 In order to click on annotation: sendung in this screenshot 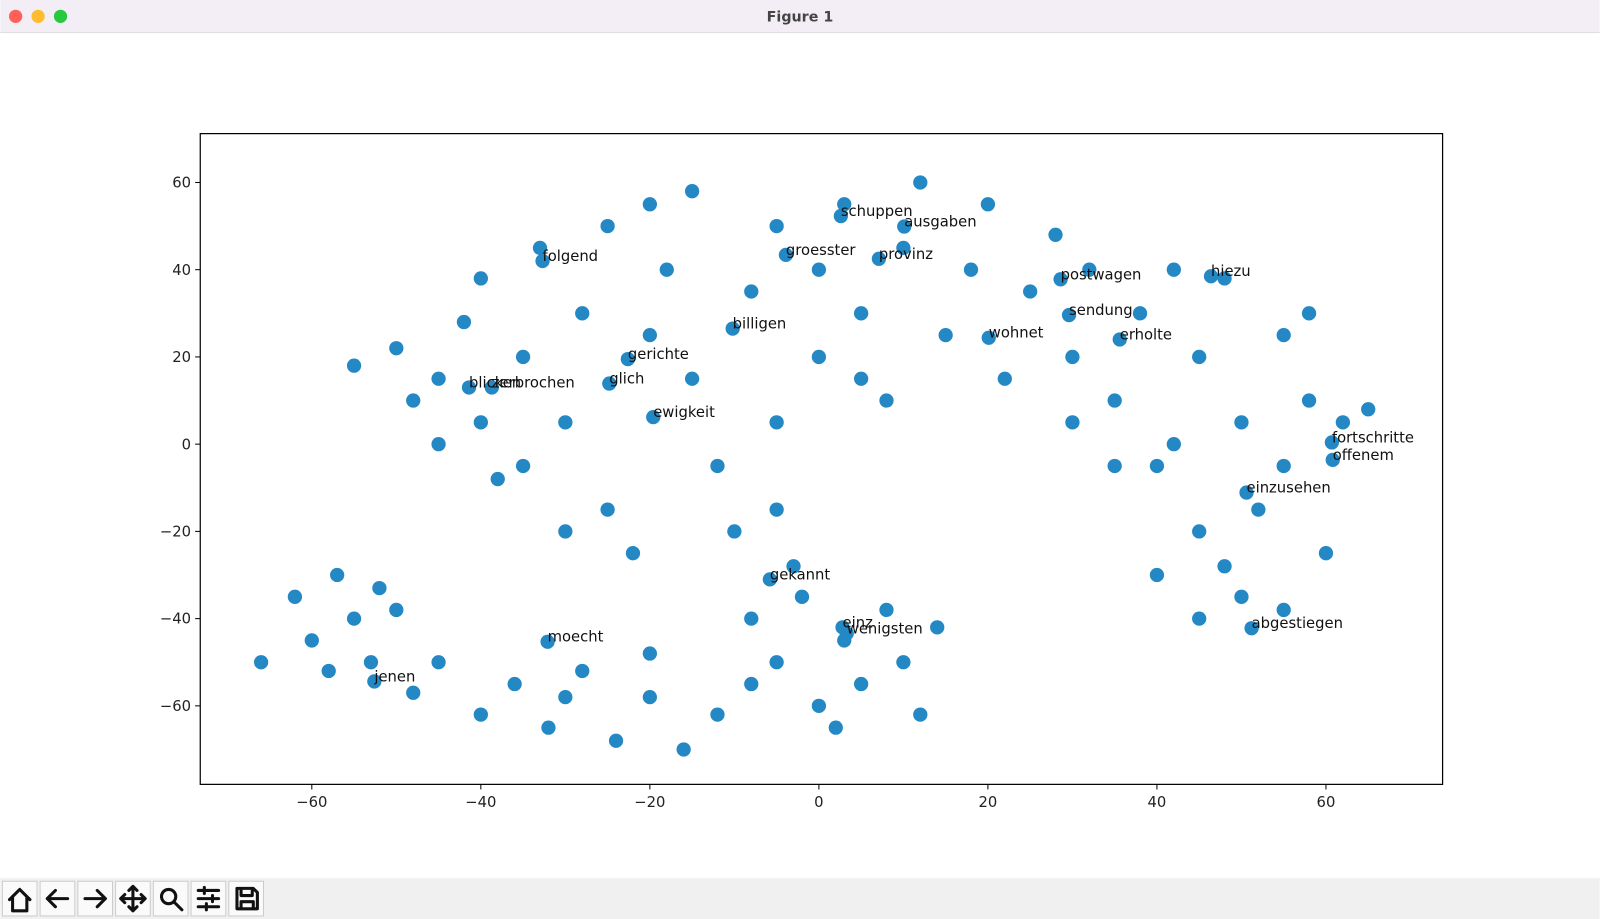, I will do `click(1101, 310)`.